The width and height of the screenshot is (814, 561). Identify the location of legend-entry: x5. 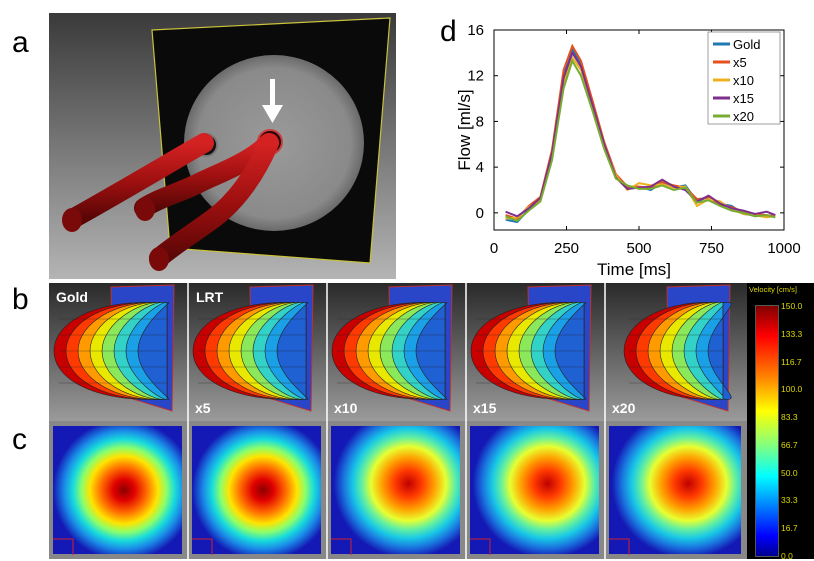
(740, 62).